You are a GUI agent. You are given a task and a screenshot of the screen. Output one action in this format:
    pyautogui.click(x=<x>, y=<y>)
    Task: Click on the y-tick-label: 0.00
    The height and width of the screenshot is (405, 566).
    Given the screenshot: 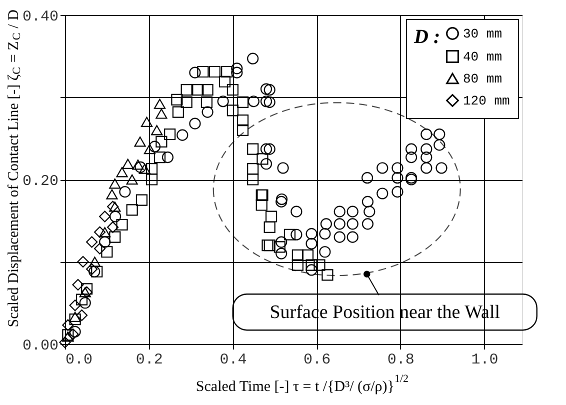 What is the action you would take?
    pyautogui.click(x=40, y=346)
    